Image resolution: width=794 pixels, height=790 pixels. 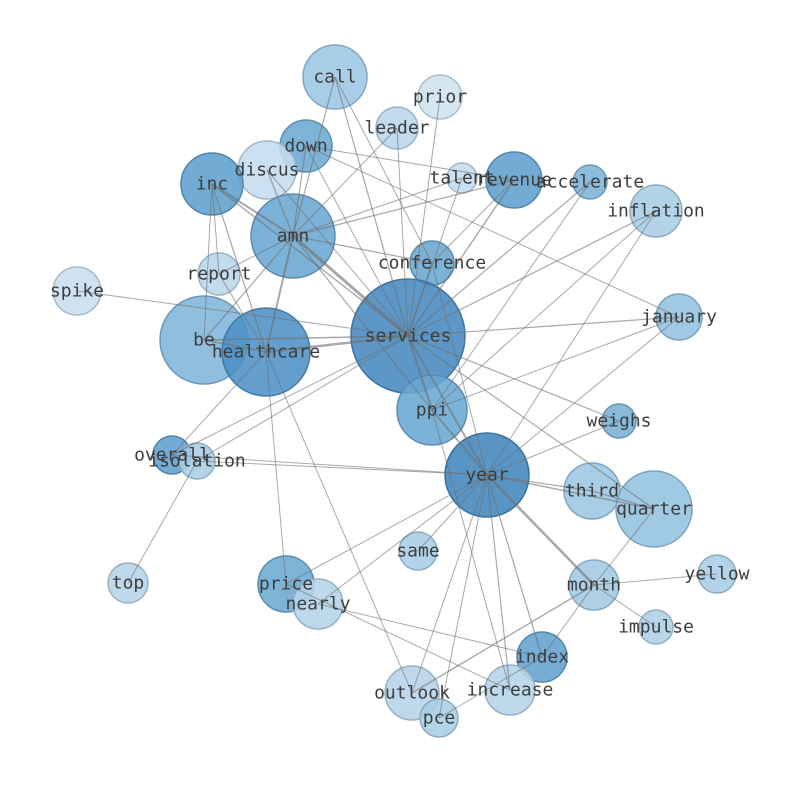 I want to click on node-label-index: index, so click(x=542, y=657).